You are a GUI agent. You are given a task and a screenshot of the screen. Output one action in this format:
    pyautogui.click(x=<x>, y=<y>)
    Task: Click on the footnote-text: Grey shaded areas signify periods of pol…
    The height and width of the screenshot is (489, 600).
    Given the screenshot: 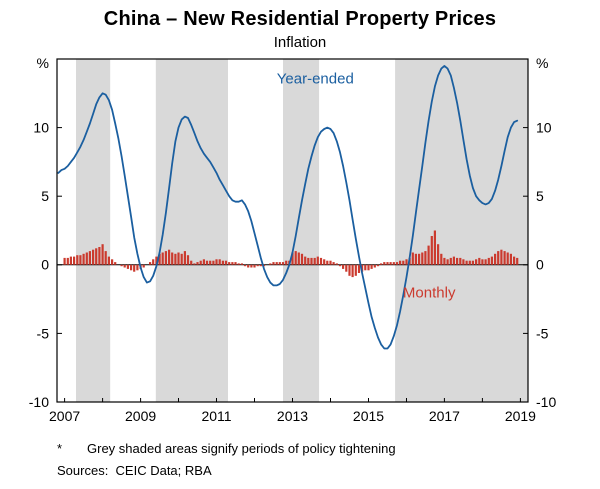 What is the action you would take?
    pyautogui.click(x=241, y=448)
    